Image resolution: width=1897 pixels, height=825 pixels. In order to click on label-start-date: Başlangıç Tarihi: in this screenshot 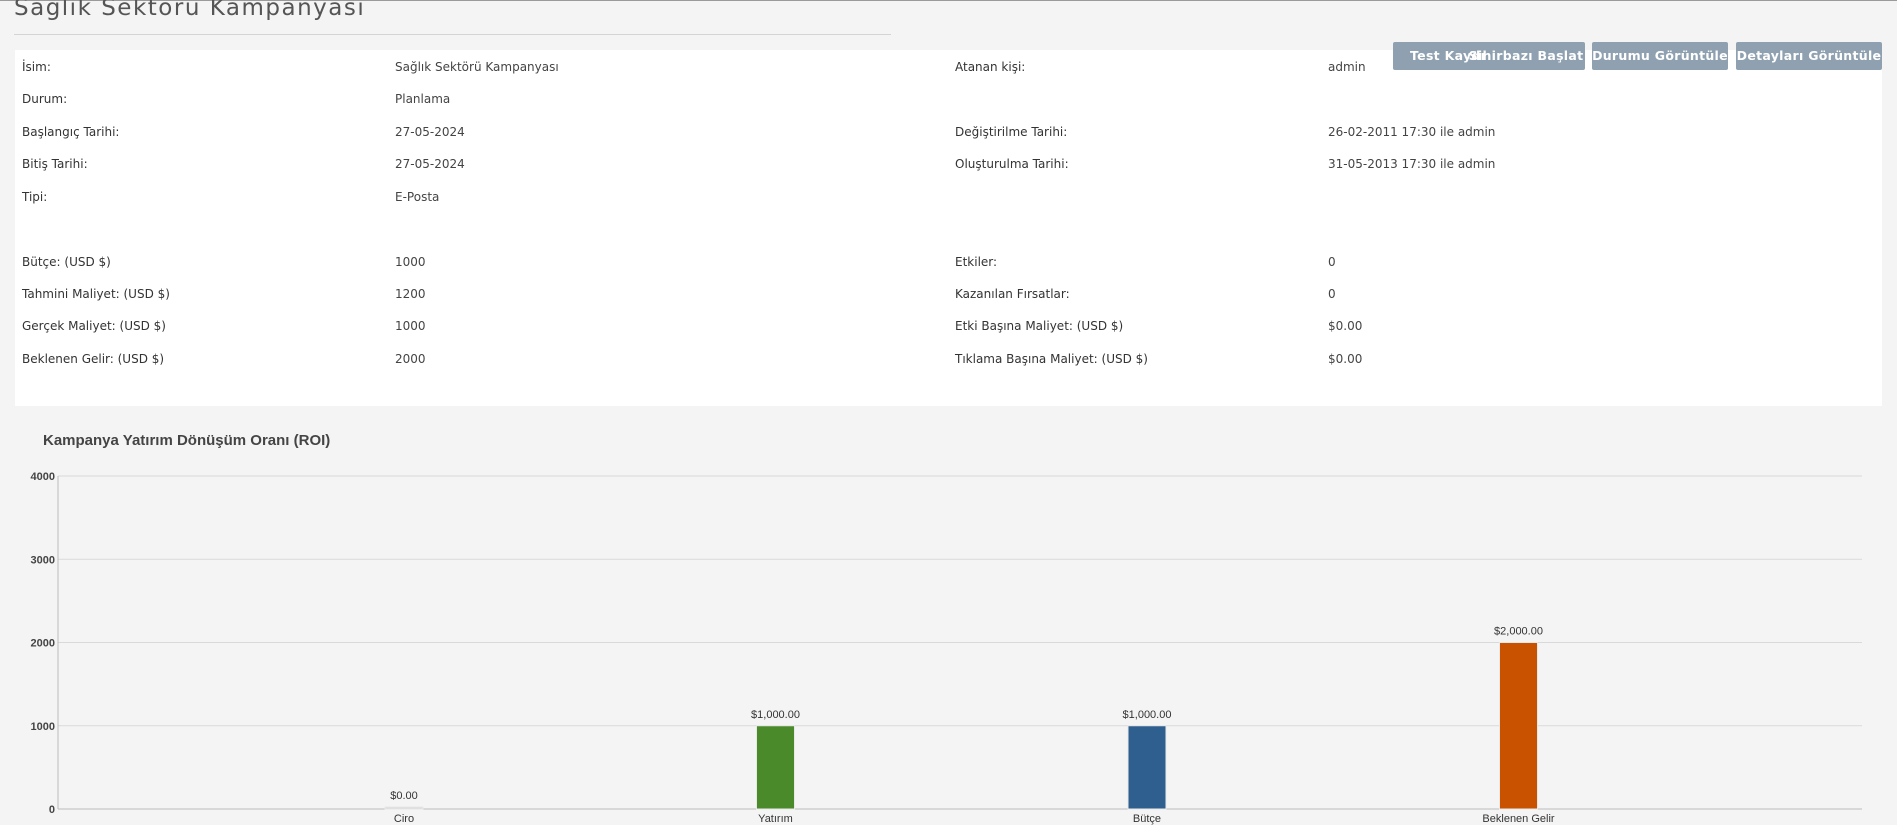, I will do `click(71, 132)`.